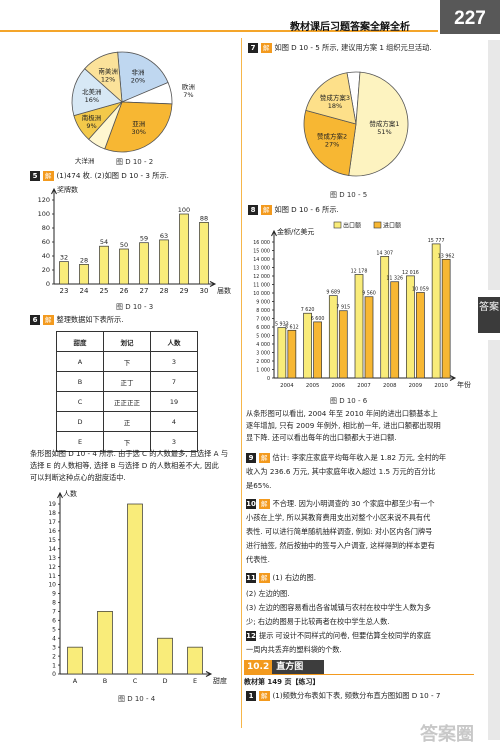 The image size is (500, 746). I want to click on question-8: 8 解如图 D 10 - 6 所示., so click(293, 210).